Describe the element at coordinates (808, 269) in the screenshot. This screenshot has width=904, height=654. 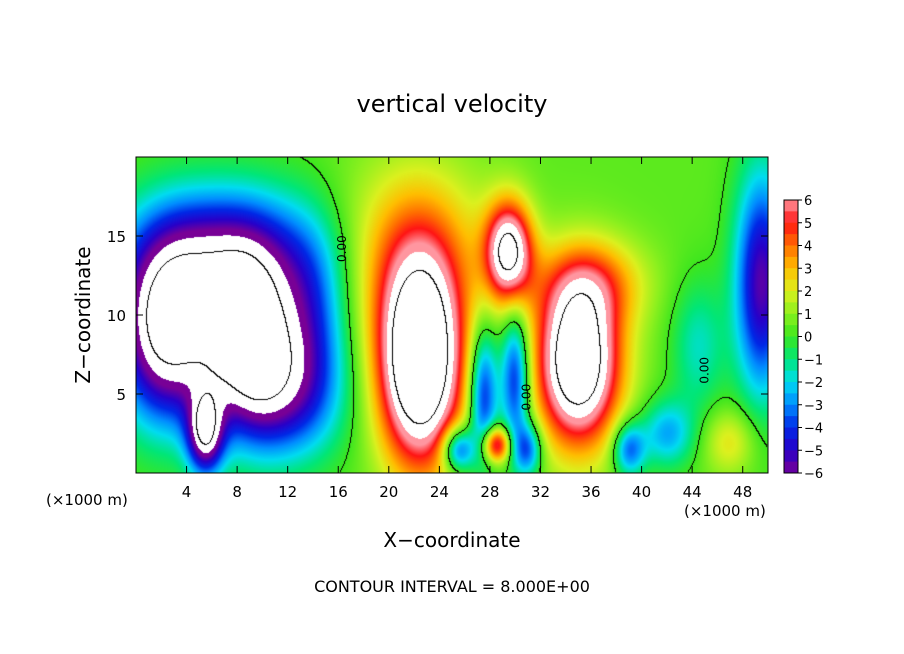
I see `colorbar-tick-label: 3` at that location.